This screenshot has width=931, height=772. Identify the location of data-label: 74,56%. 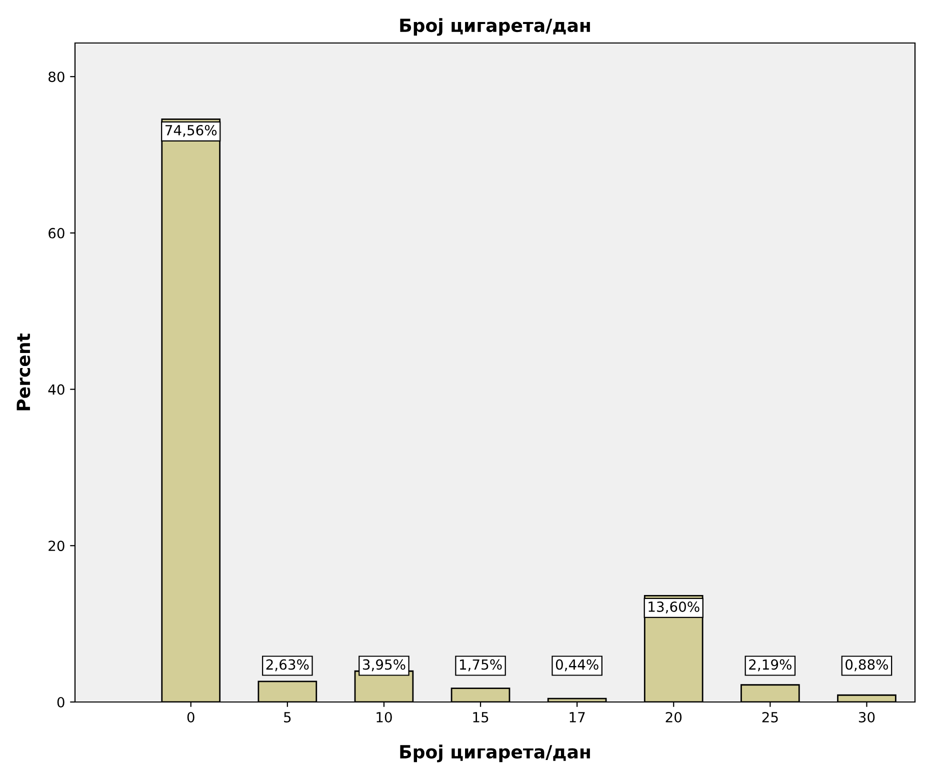
(191, 130).